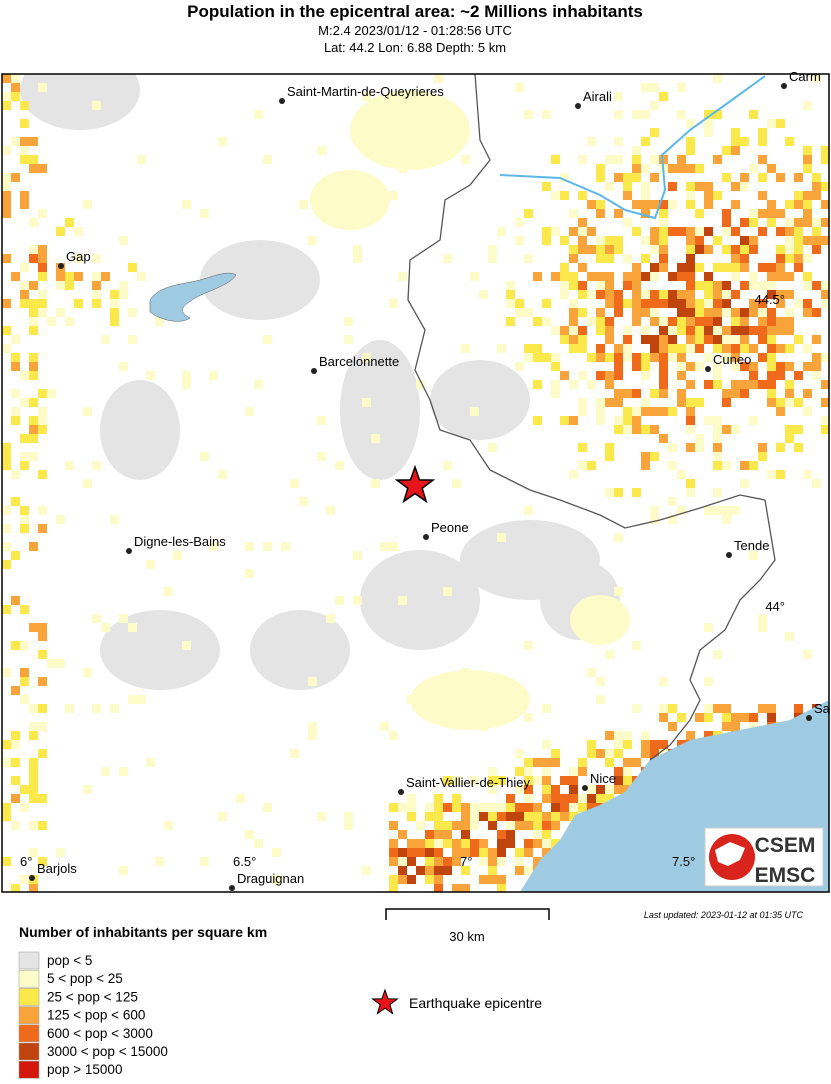 This screenshot has width=831, height=1084. Describe the element at coordinates (244, 861) in the screenshot. I see `graticule-label: 6.5°` at that location.